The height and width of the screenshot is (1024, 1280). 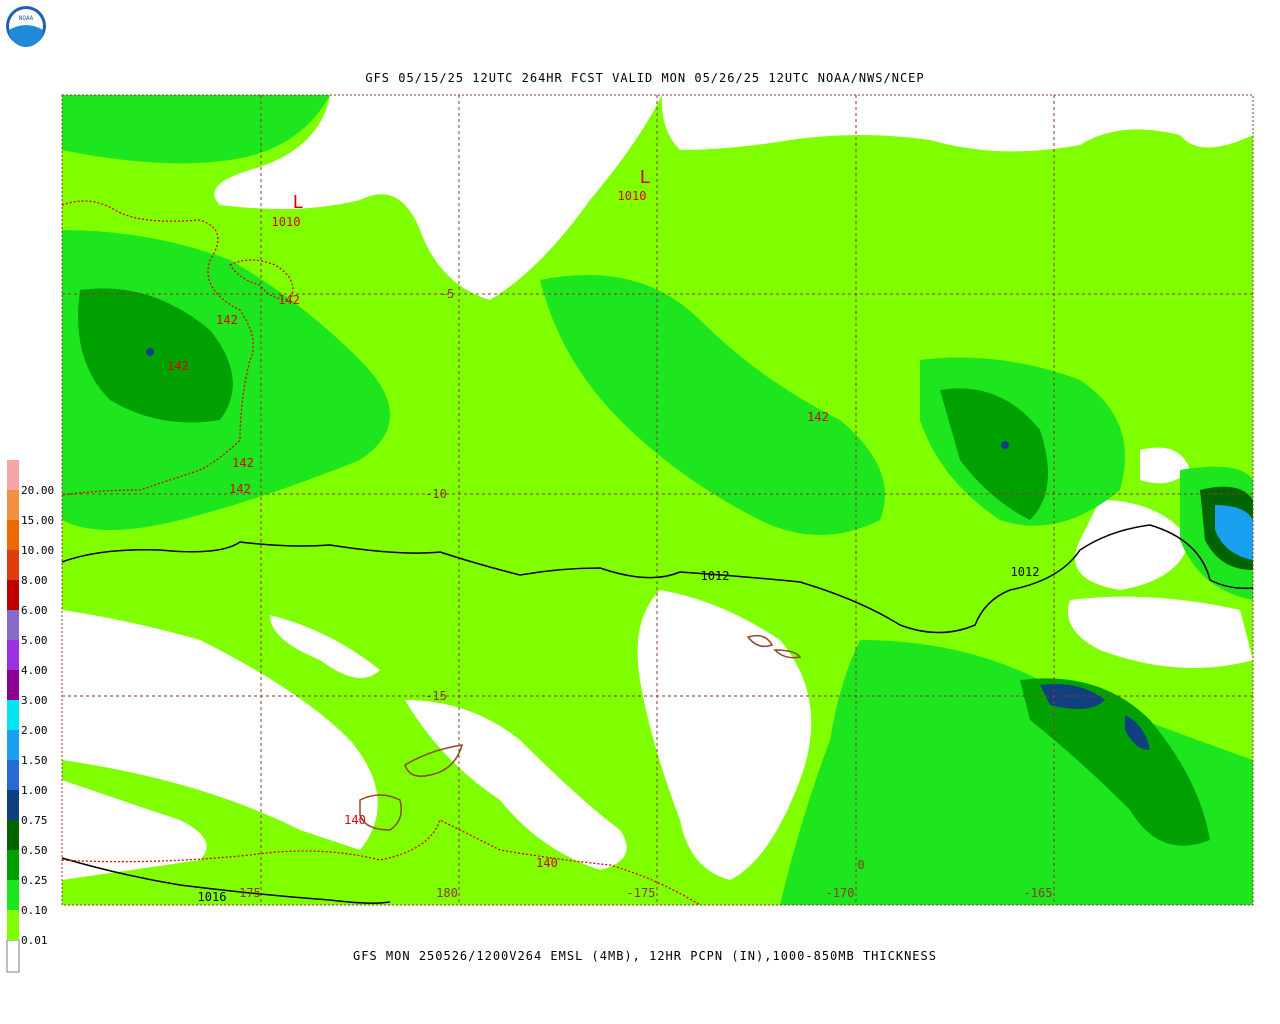 What do you see at coordinates (37, 550) in the screenshot?
I see `legend-label: 10.00` at bounding box center [37, 550].